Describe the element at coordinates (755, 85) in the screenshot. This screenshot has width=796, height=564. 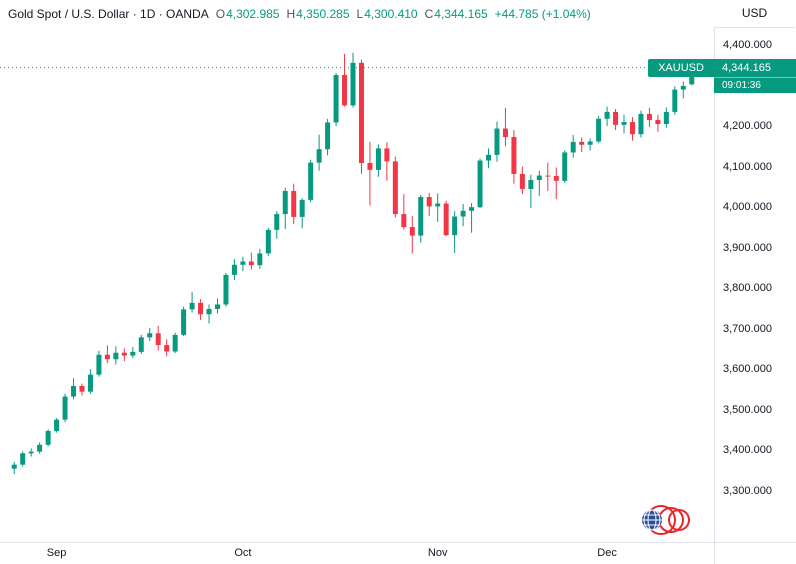
I see `bar-countdown: 09:01:36` at that location.